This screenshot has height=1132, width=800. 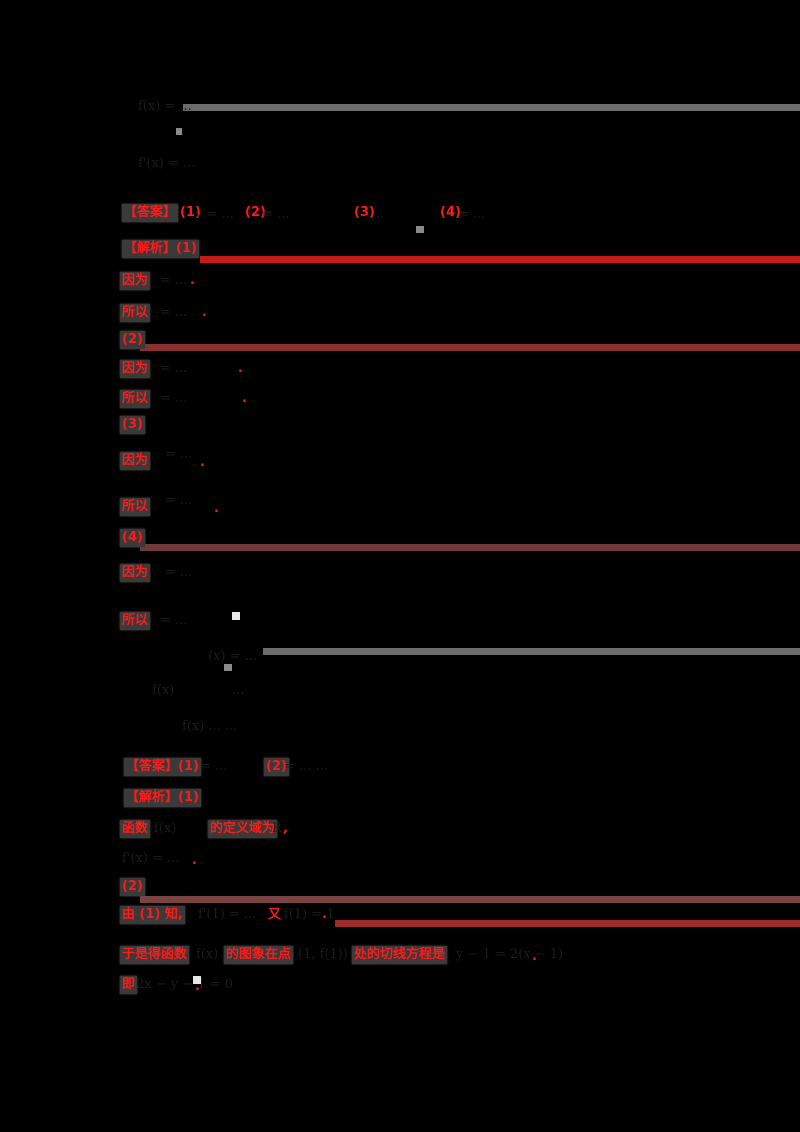 I want to click on rule-bar-gray-top, so click(x=491, y=107).